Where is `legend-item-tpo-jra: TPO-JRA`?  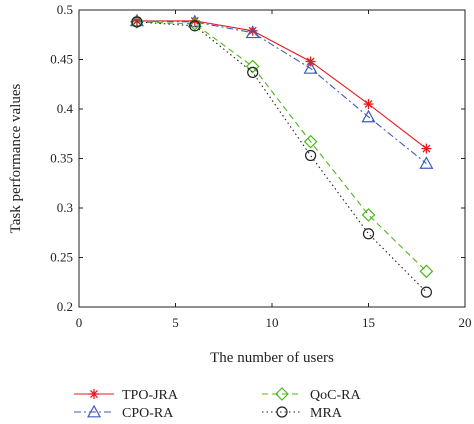 legend-item-tpo-jra: TPO-JRA is located at coordinates (126, 395).